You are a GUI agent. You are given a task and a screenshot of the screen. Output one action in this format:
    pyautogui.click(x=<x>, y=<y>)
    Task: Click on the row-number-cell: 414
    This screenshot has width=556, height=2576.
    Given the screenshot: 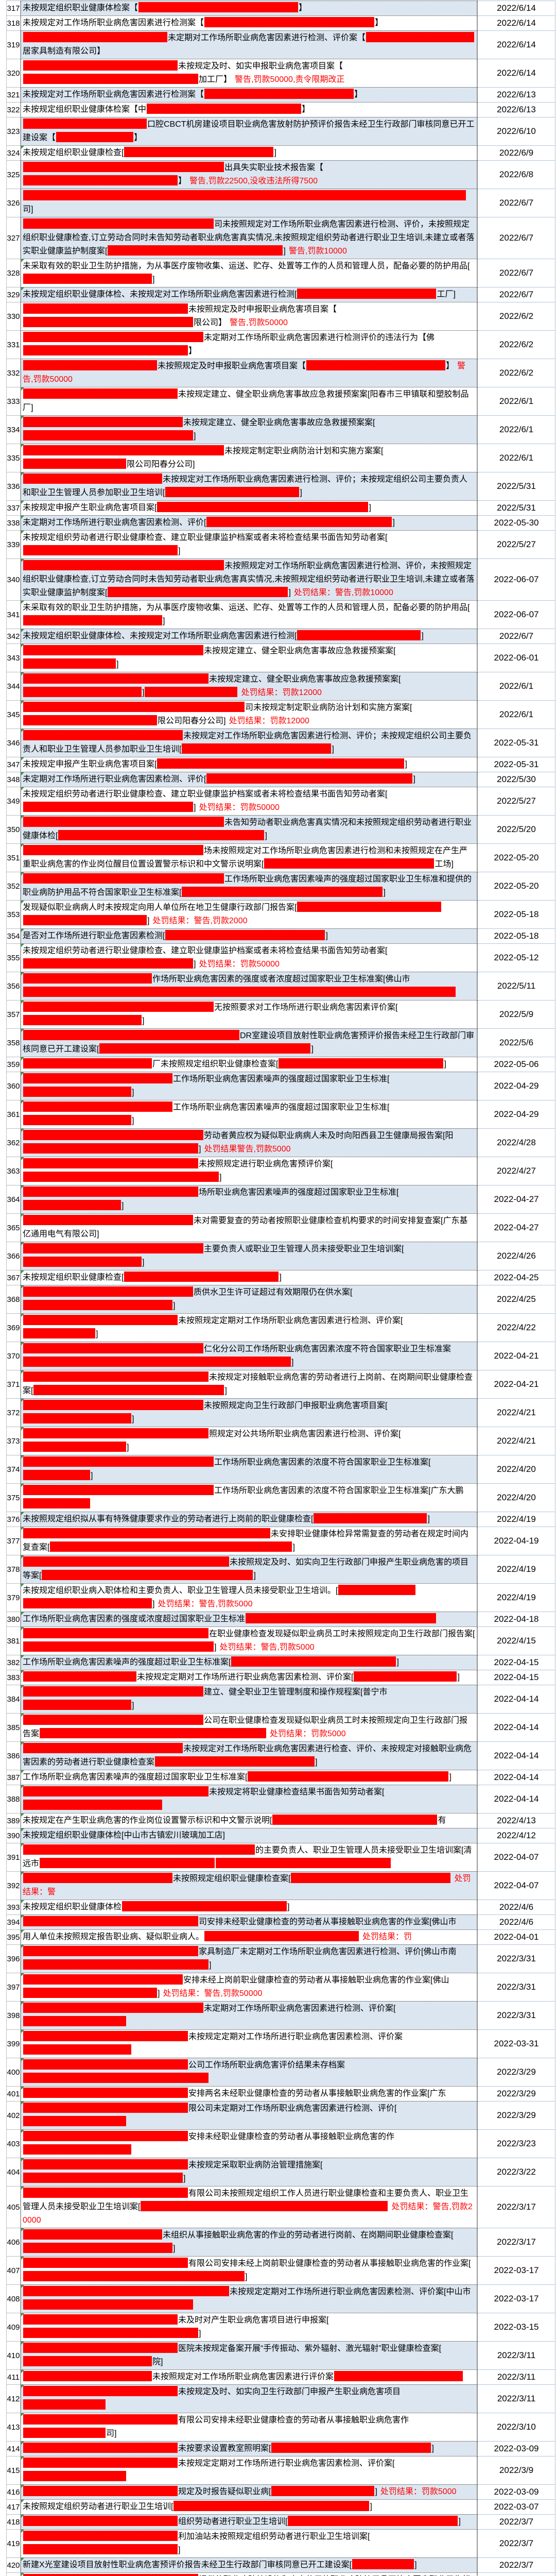 What is the action you would take?
    pyautogui.click(x=13, y=2448)
    